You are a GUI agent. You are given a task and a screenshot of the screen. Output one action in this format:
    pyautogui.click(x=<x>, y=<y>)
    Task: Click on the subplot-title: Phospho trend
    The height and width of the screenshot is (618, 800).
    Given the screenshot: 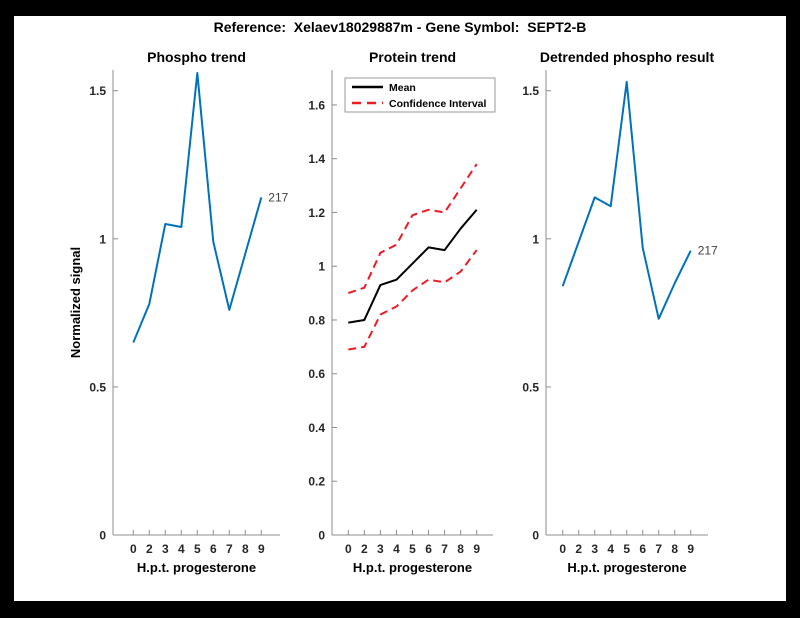 What is the action you would take?
    pyautogui.click(x=196, y=57)
    